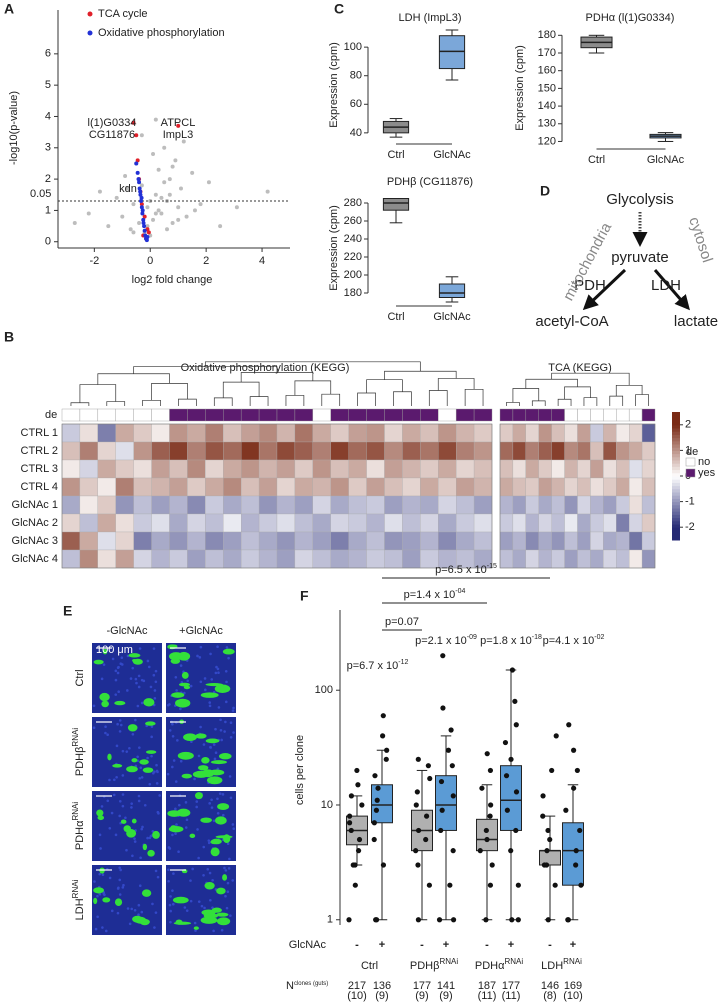 Image resolution: width=718 pixels, height=1005 pixels. What do you see at coordinates (90, 14) in the screenshot?
I see `legend-marker` at bounding box center [90, 14].